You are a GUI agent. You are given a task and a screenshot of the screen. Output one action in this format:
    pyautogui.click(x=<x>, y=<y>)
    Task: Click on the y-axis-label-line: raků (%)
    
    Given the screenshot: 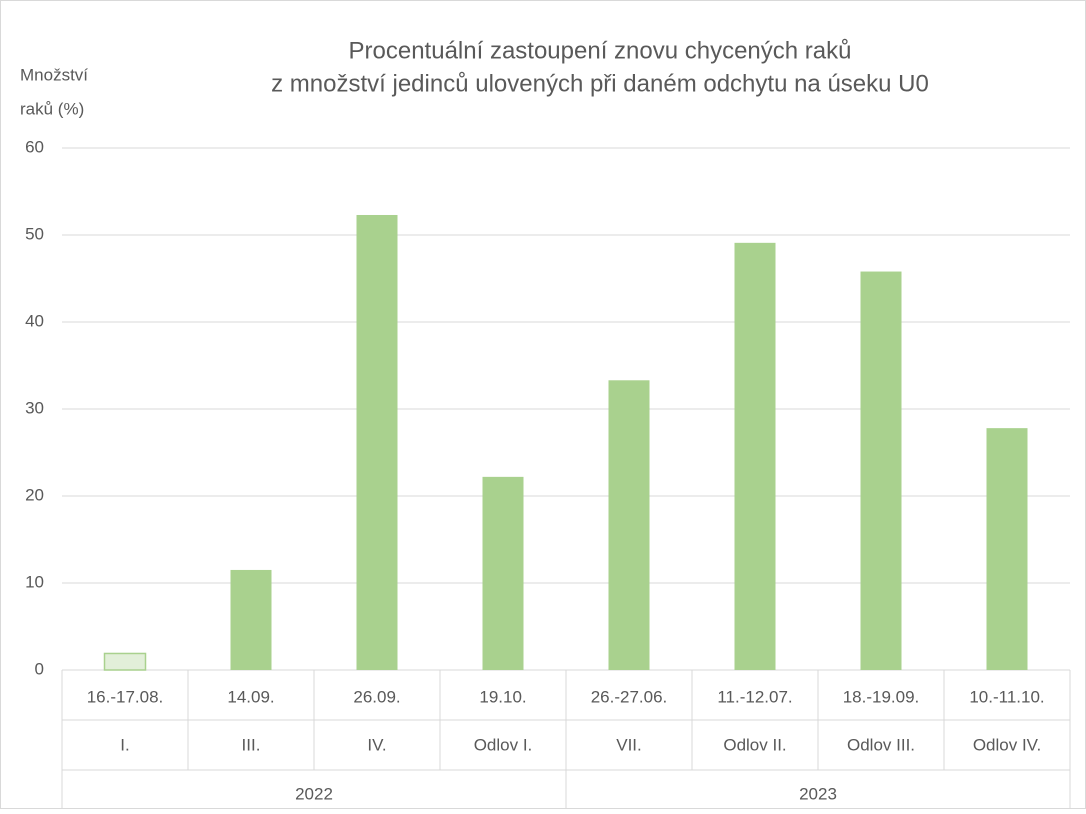 What is the action you would take?
    pyautogui.click(x=52, y=108)
    